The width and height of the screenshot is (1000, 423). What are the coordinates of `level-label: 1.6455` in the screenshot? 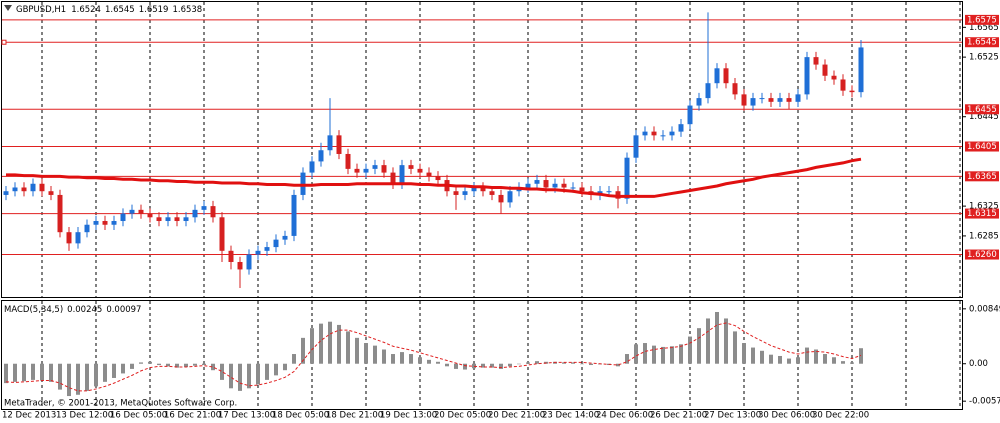 It's located at (982, 110).